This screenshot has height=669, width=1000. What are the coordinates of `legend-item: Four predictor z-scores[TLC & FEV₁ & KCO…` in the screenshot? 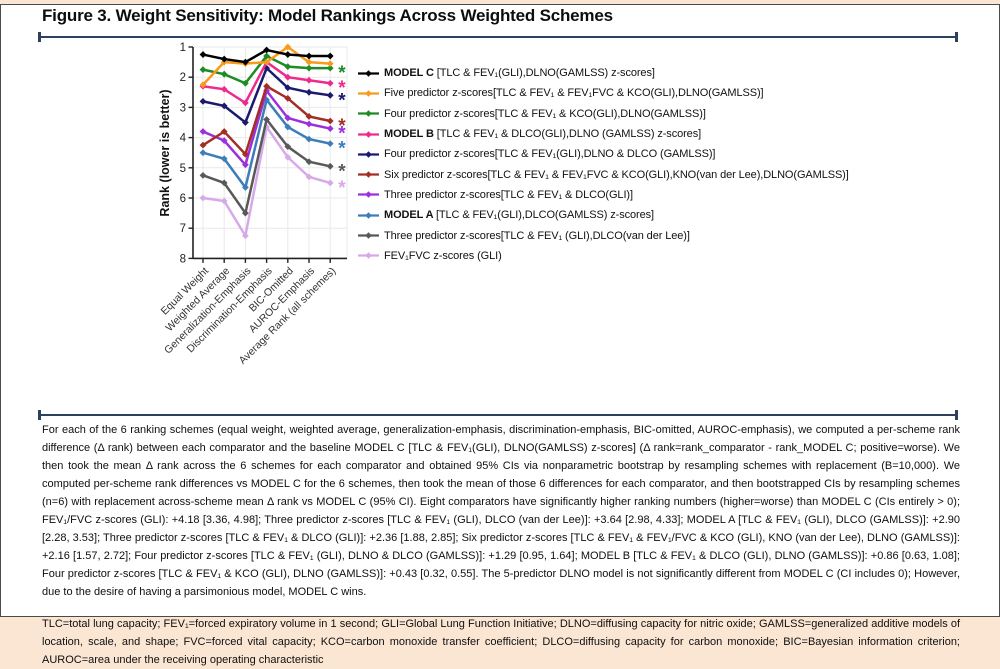 It's located at (603, 114).